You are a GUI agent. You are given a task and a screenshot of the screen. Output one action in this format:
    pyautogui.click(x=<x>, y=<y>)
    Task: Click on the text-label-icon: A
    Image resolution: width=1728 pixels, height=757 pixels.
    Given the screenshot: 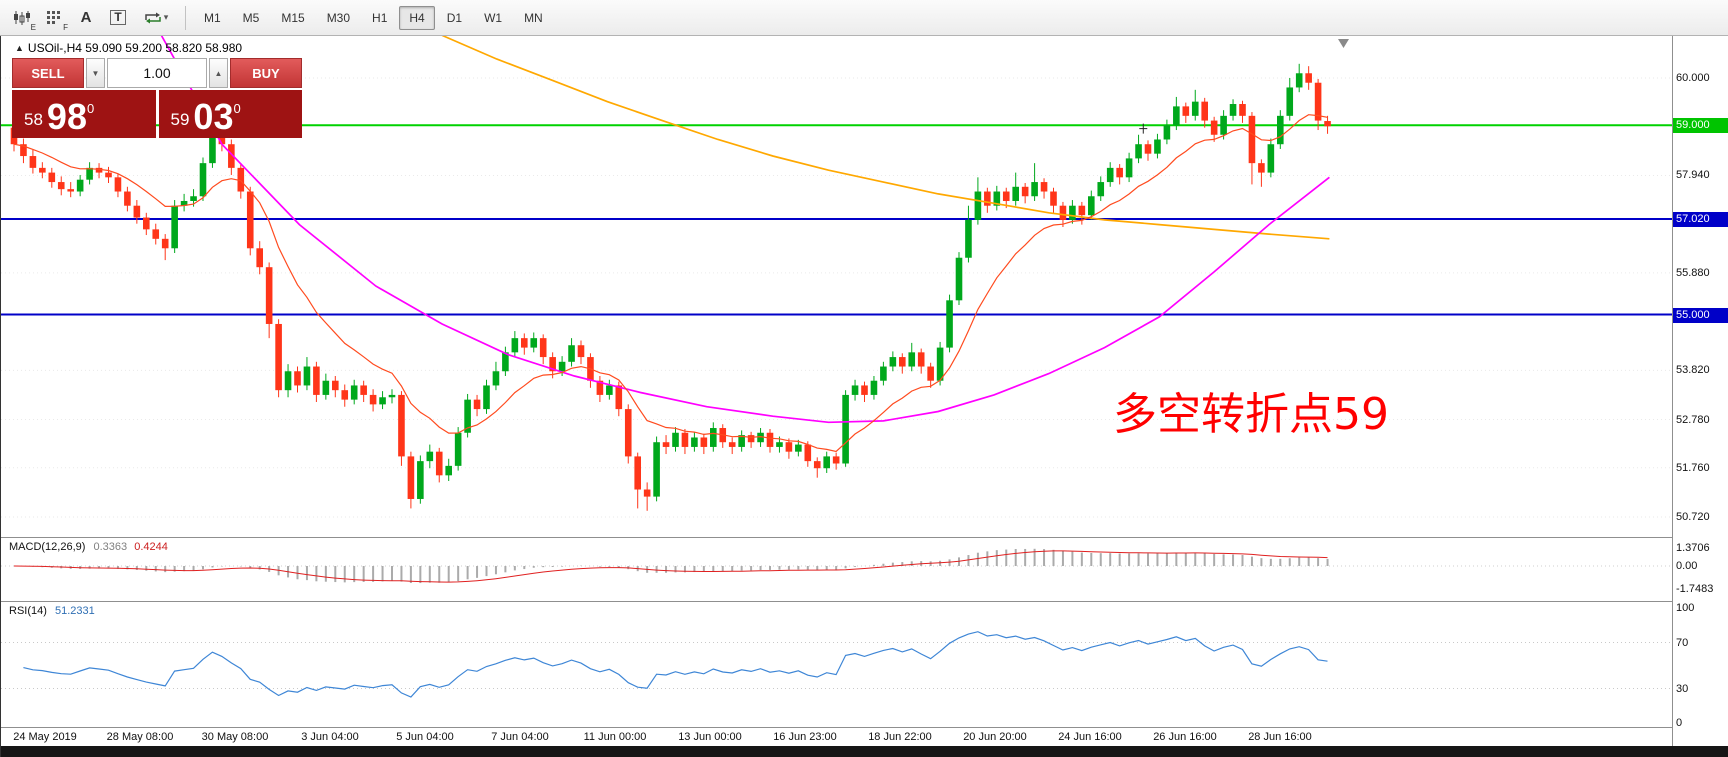 What is the action you would take?
    pyautogui.click(x=86, y=17)
    